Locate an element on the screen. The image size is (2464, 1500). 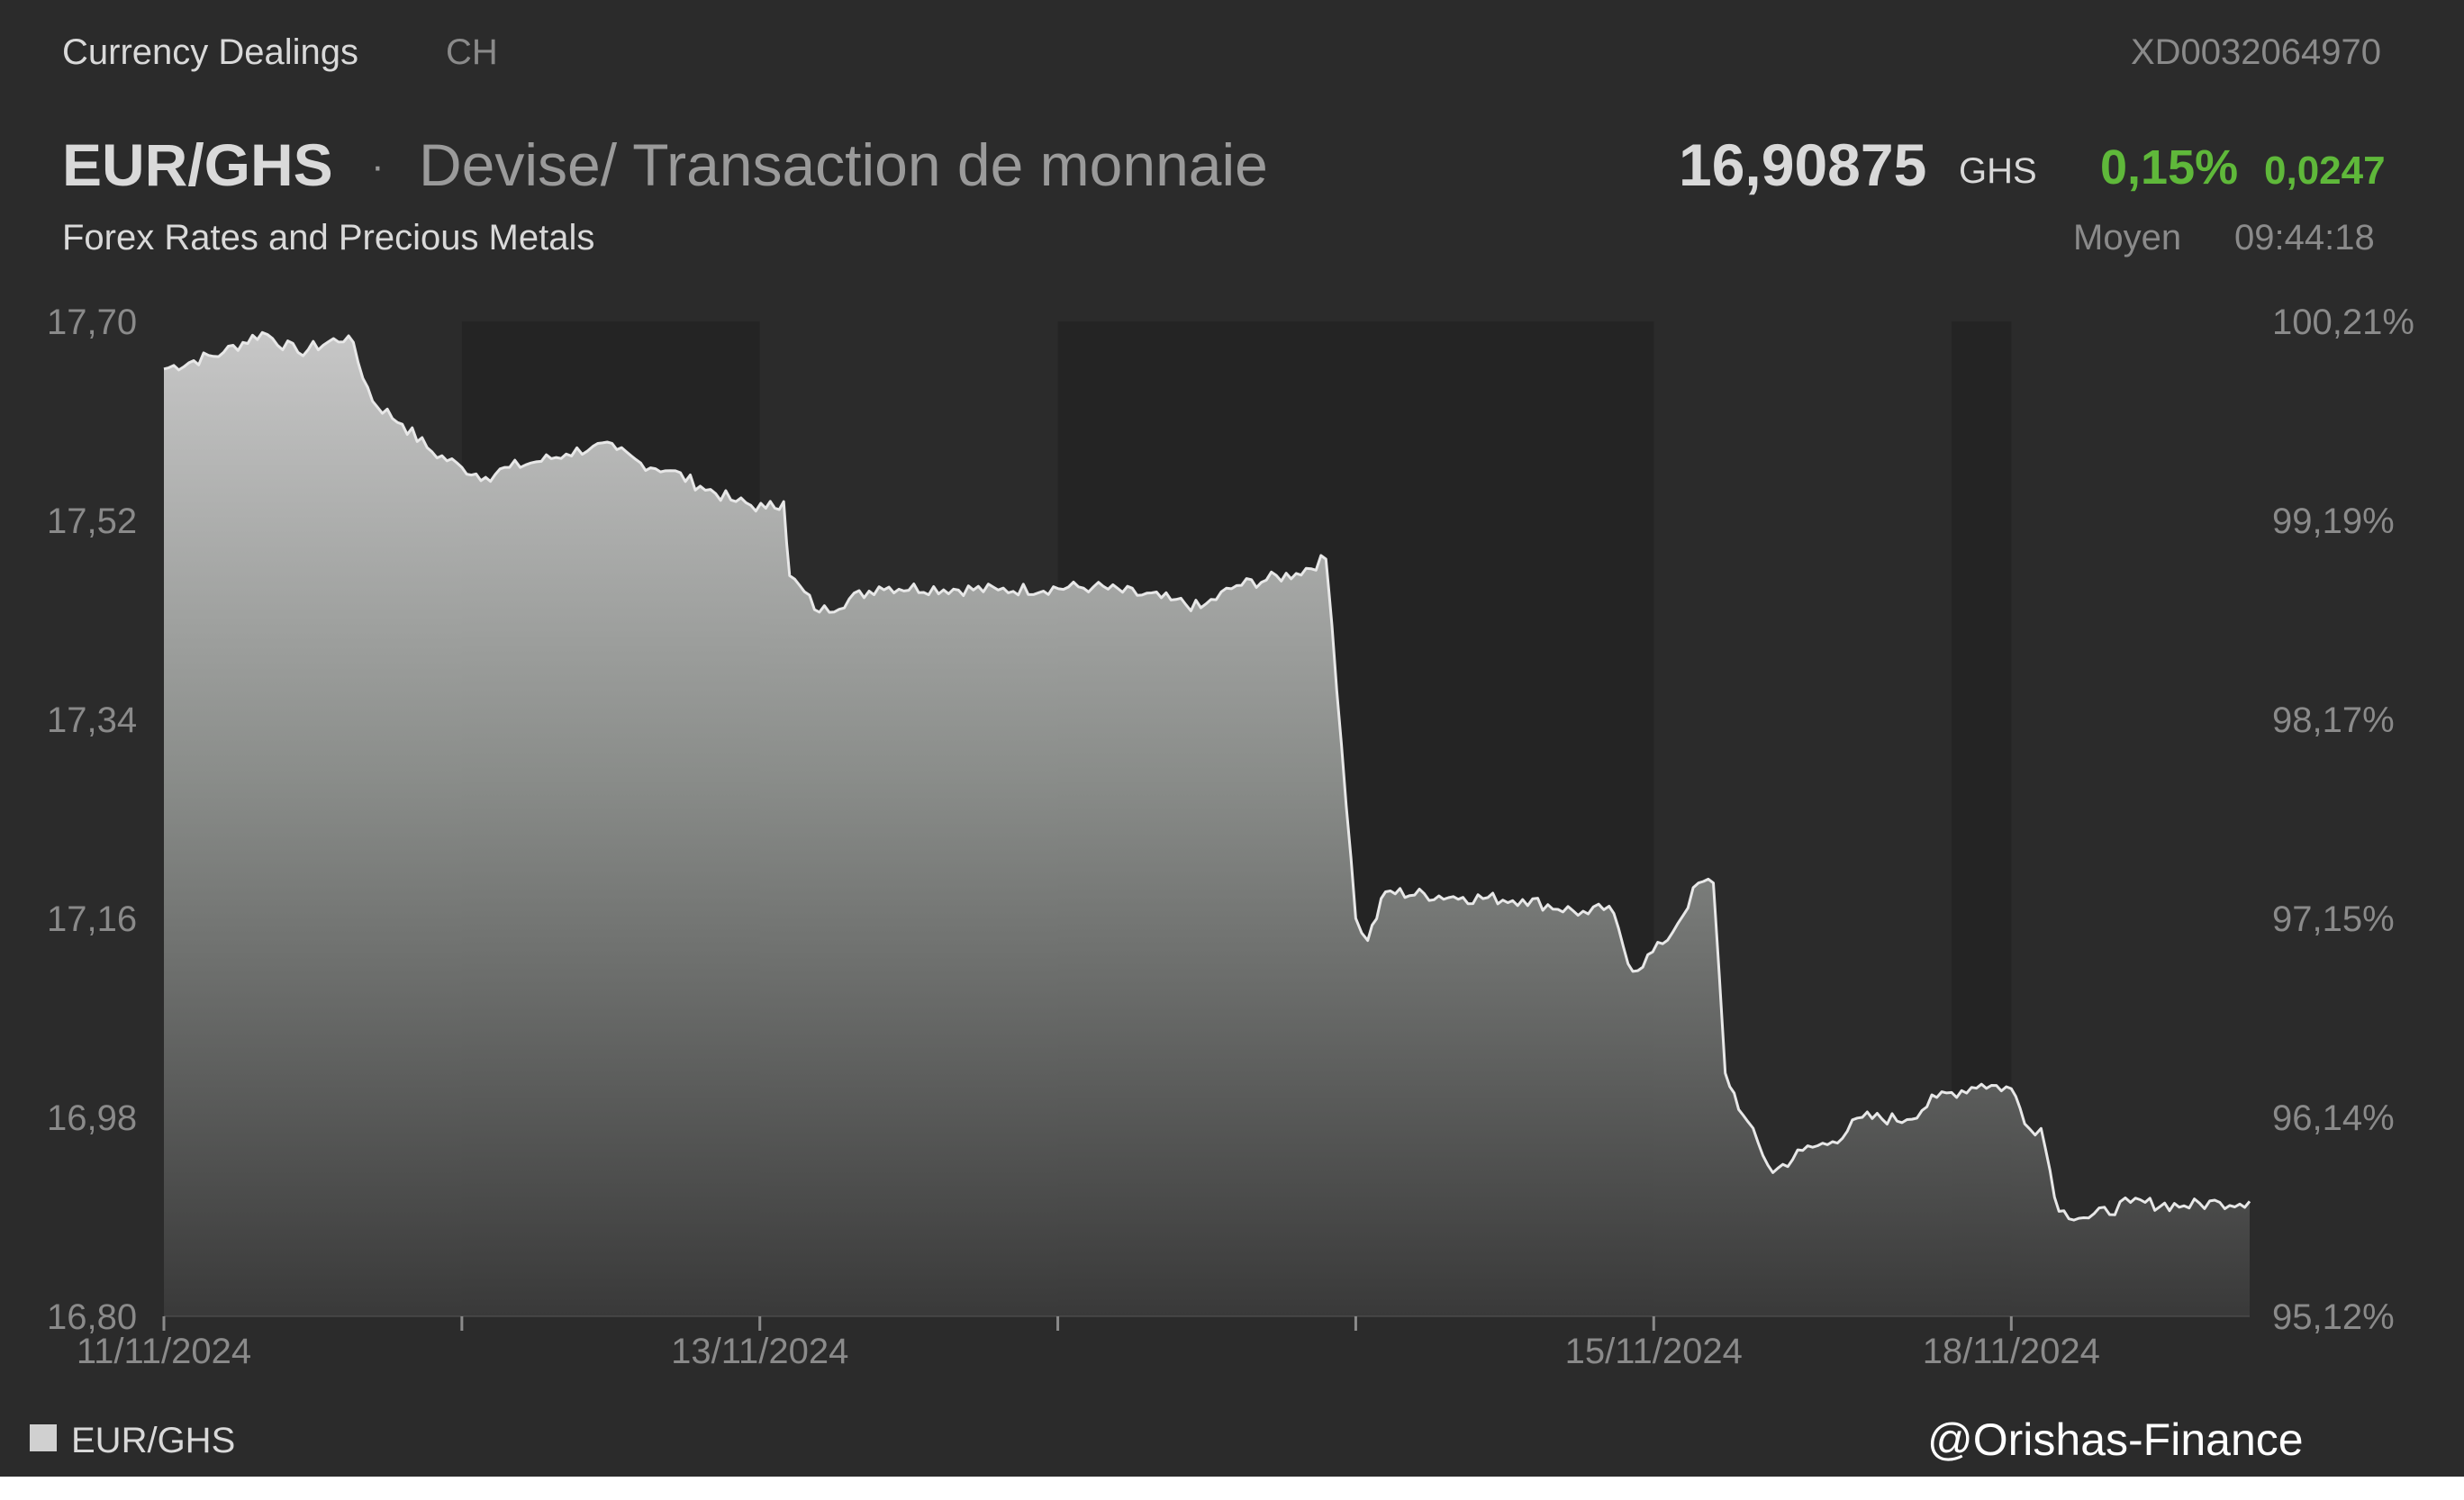
y-tick-label-left: 16,98 is located at coordinates (92, 1118).